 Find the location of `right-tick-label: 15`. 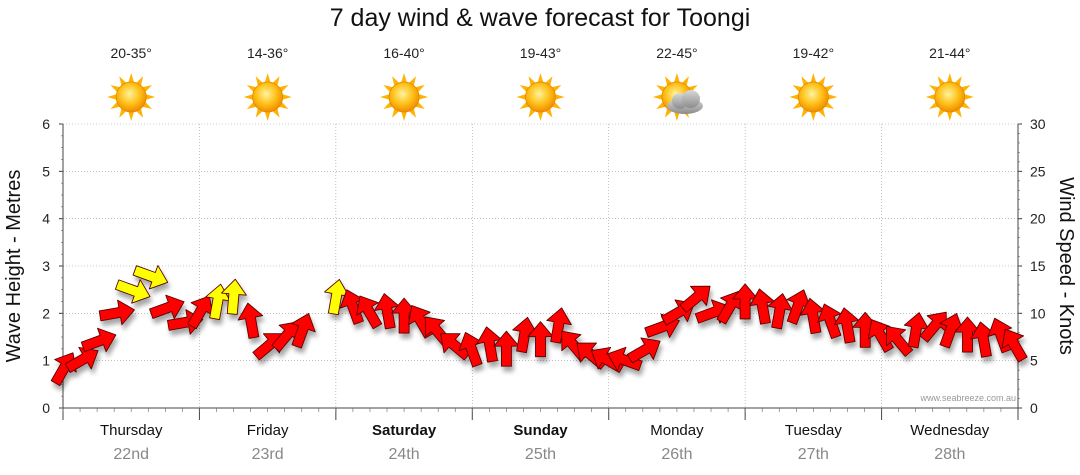

right-tick-label: 15 is located at coordinates (1038, 266).